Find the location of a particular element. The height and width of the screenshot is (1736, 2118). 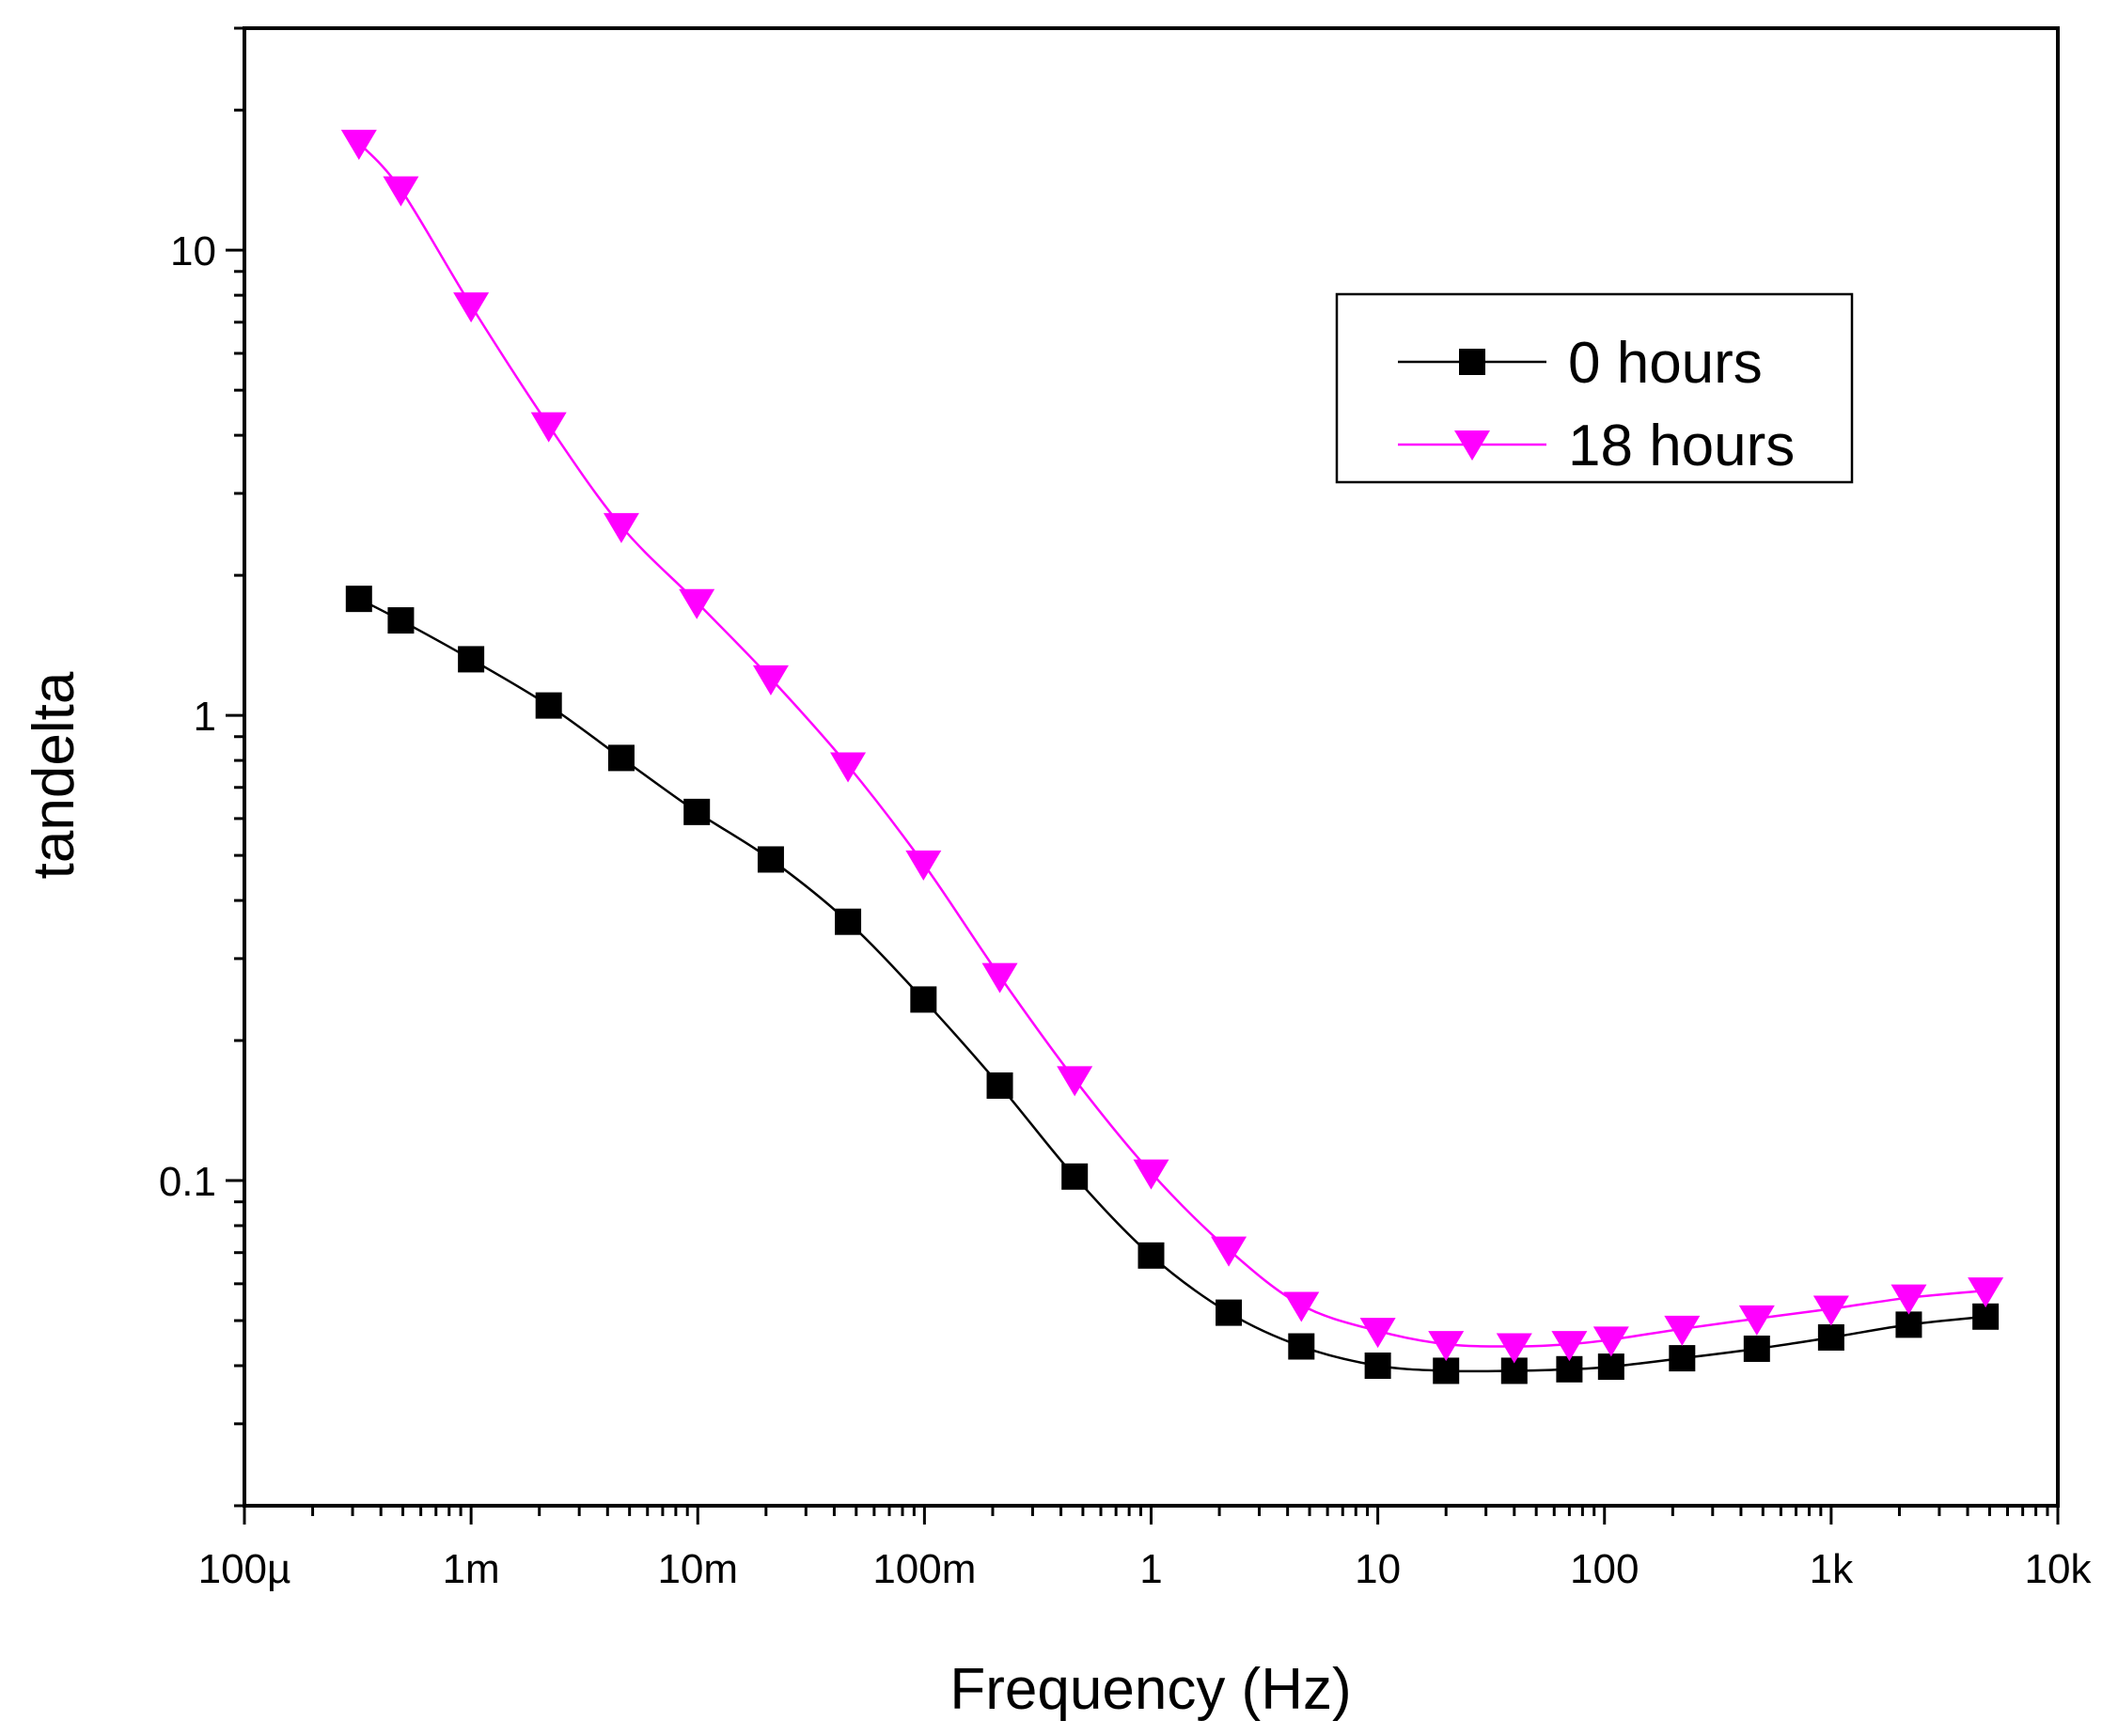

x-tick-label: 10k is located at coordinates (2059, 1569).